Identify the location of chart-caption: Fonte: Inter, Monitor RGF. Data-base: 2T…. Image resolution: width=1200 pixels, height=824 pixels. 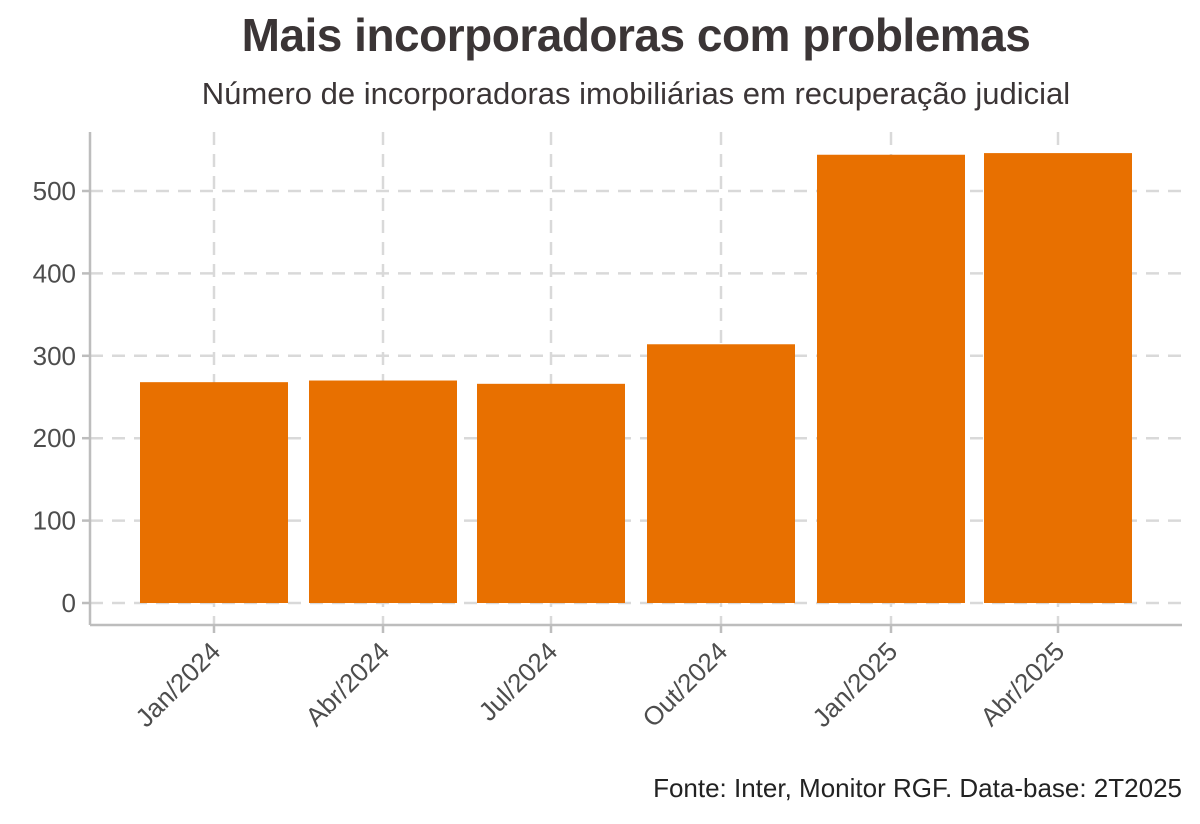
(917, 788).